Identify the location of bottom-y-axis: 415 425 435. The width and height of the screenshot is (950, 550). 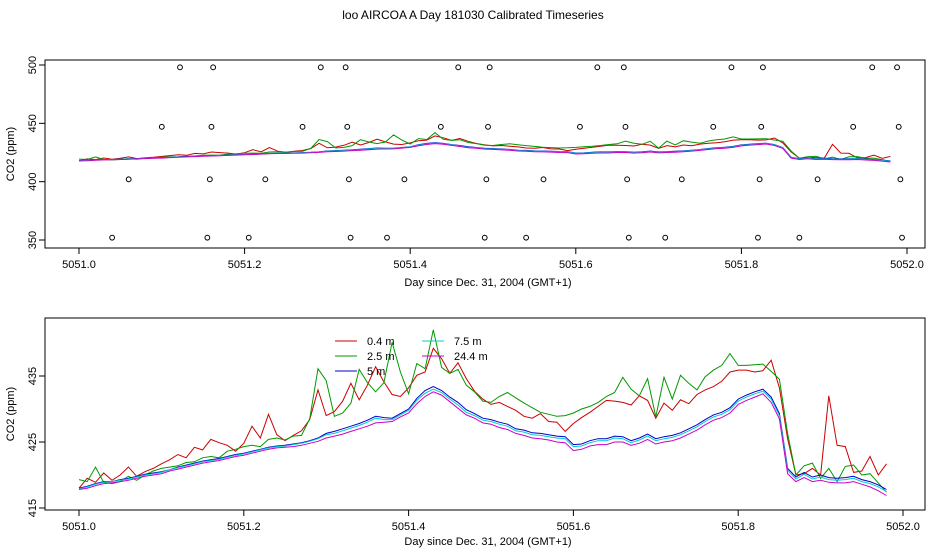
(36, 442).